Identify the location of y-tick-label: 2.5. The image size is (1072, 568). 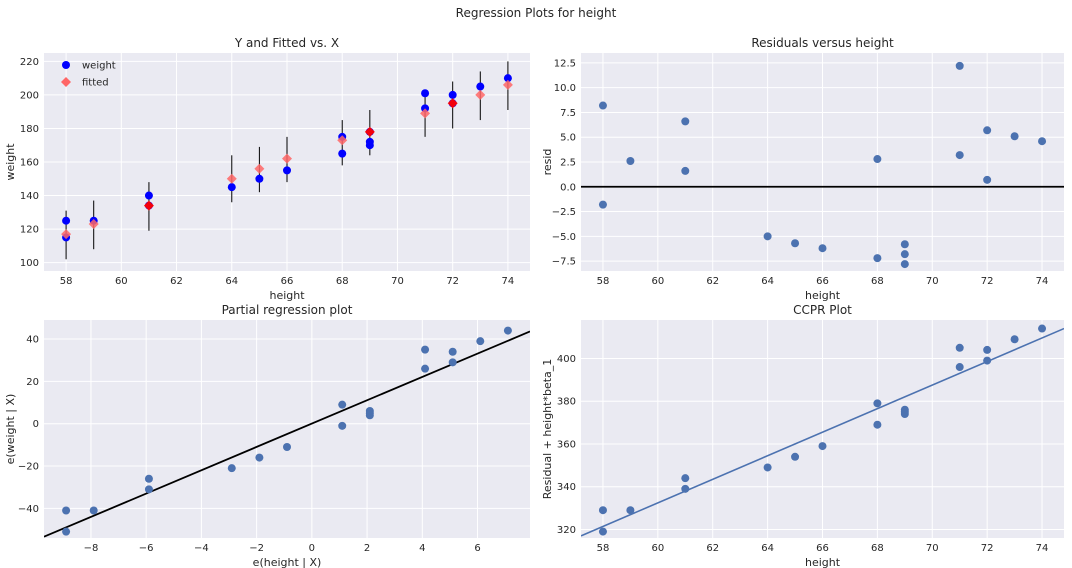
(568, 163).